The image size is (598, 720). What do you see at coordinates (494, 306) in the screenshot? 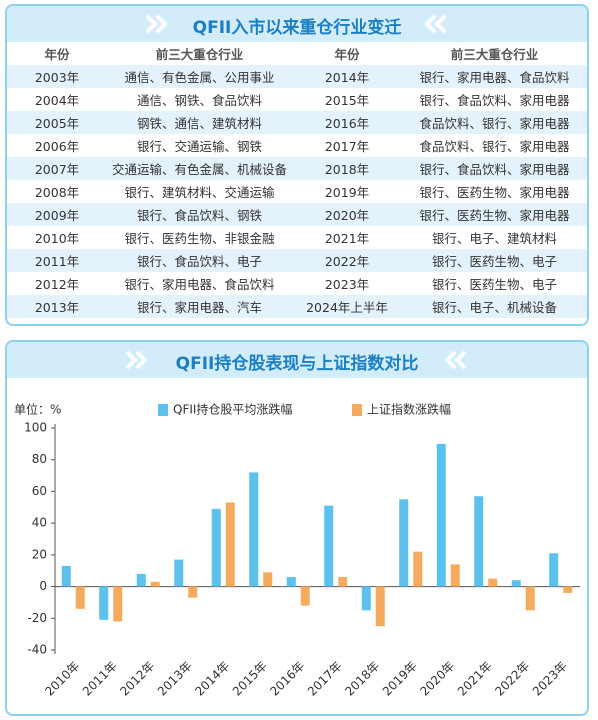
I see `table-cell: 银行、电子、机械设备` at bounding box center [494, 306].